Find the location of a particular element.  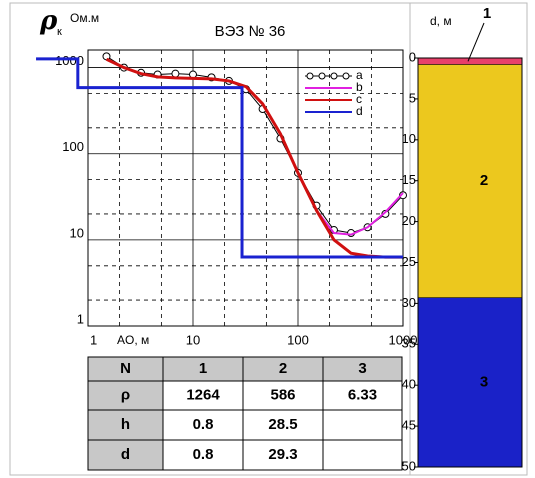

x-tick-label: 1 is located at coordinates (93, 339).